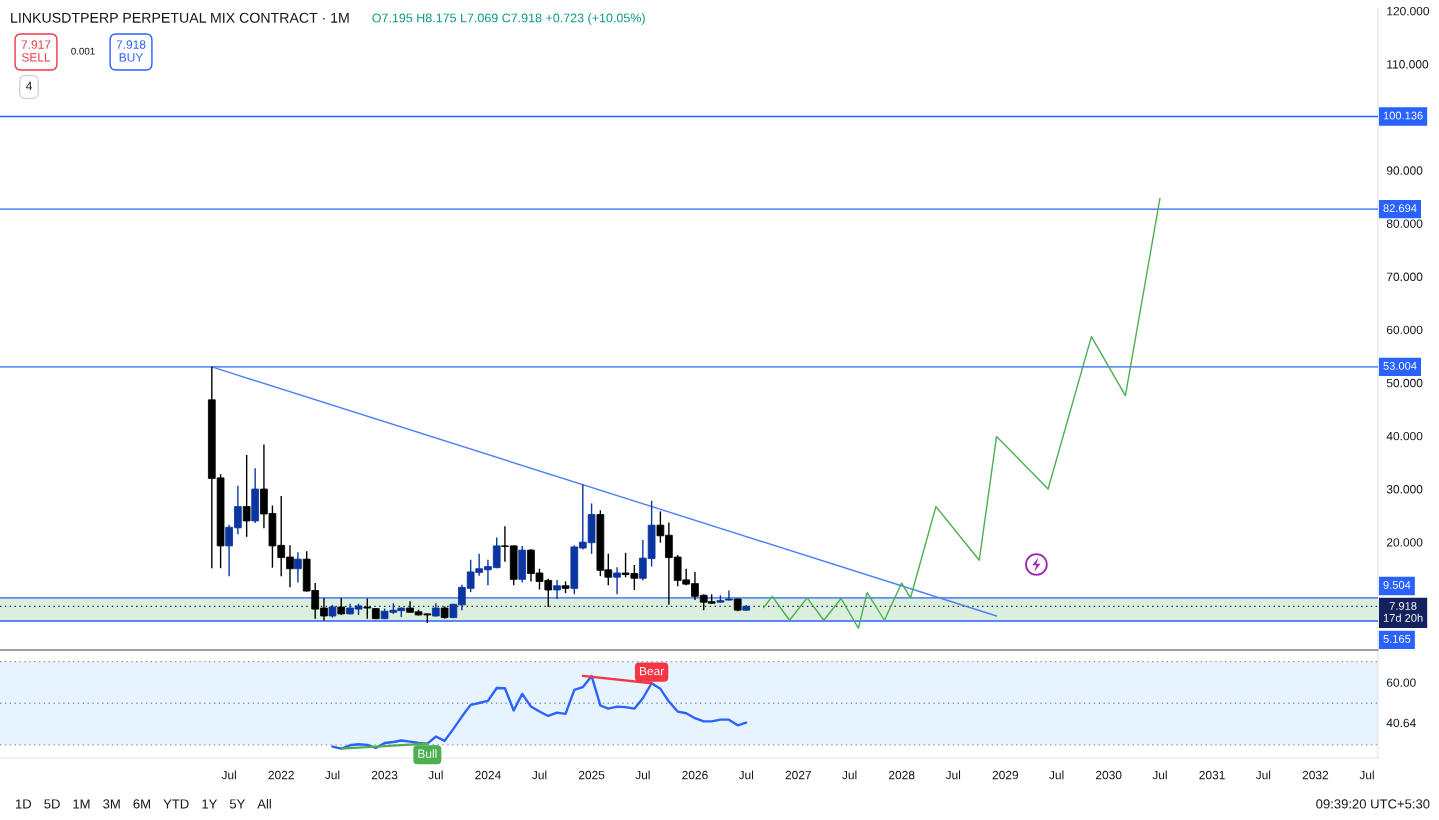  Describe the element at coordinates (1400, 365) in the screenshot. I see `ref-line-label: 53.004` at that location.